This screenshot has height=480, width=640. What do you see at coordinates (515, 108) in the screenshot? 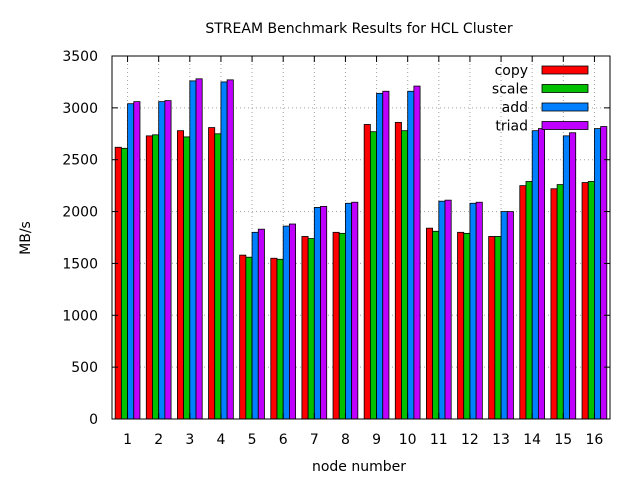
I see `legend-label-add: add` at bounding box center [515, 108].